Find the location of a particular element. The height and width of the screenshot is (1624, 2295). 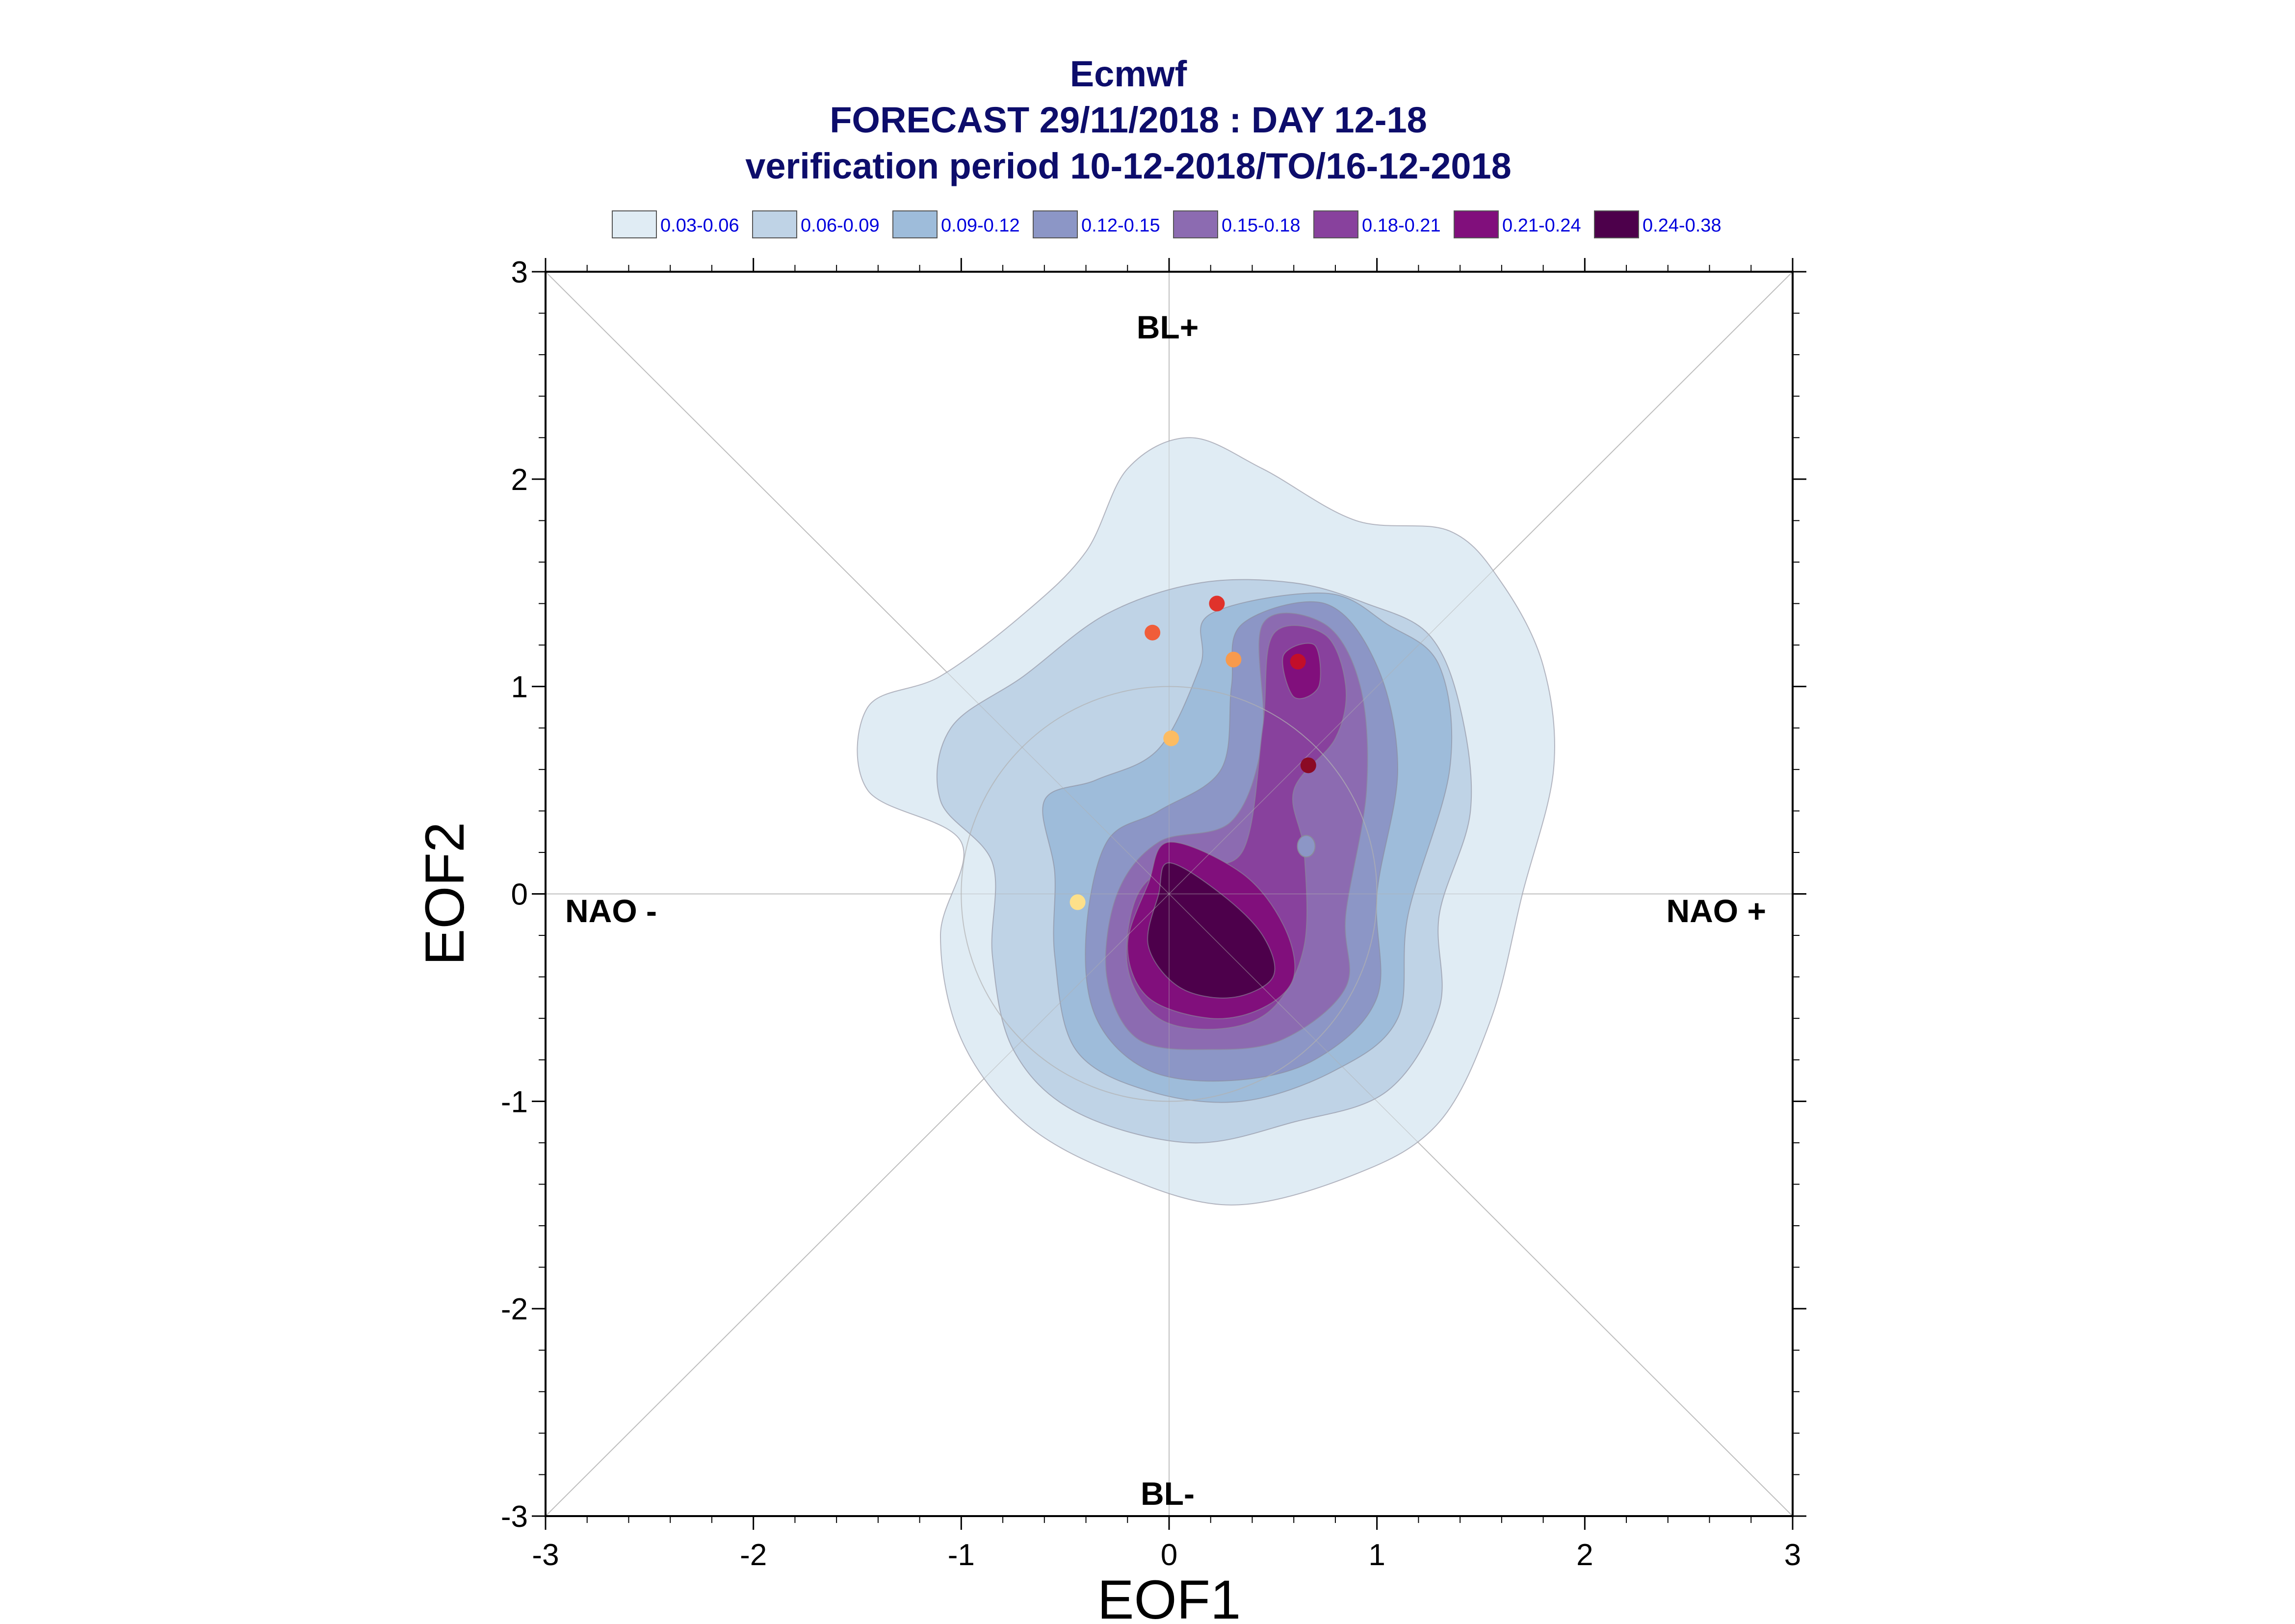

y-axis-title: EOF2 is located at coordinates (444, 894).